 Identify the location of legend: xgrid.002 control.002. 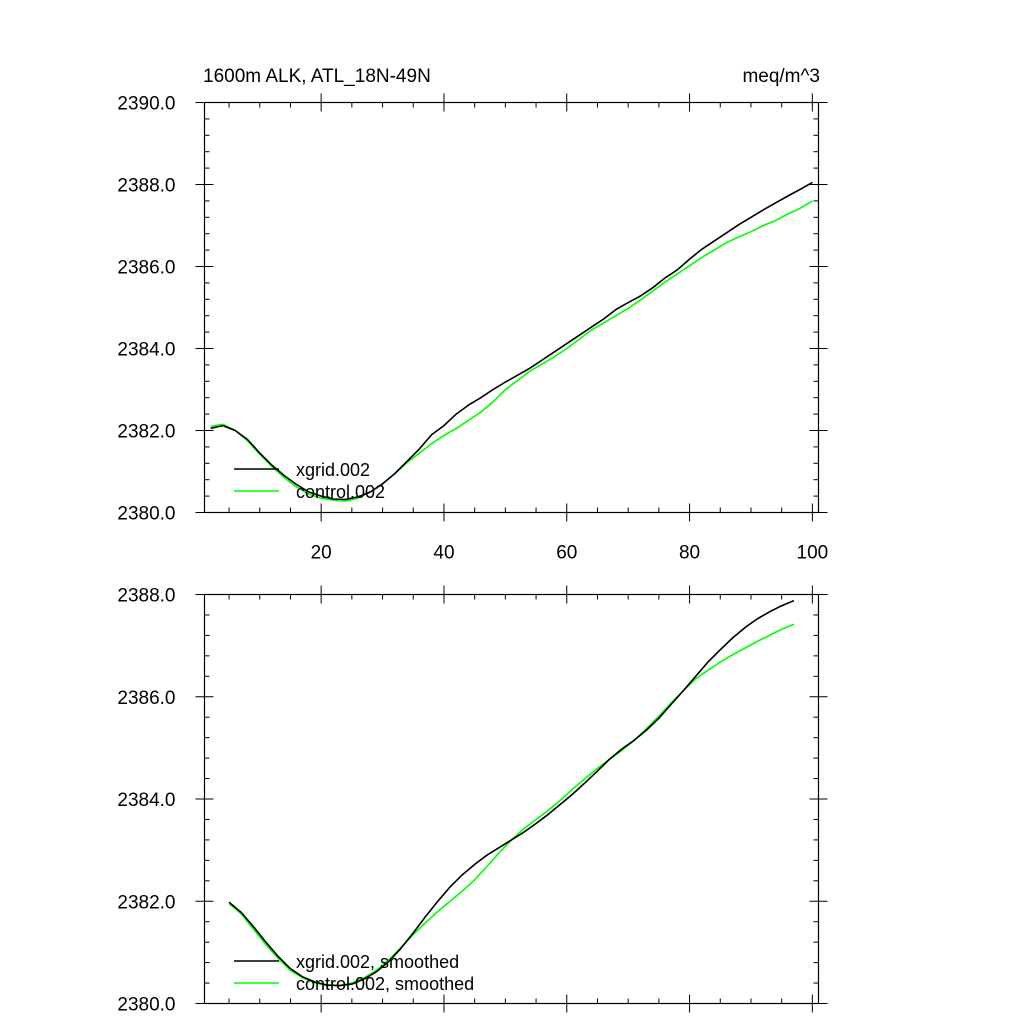
(309, 481).